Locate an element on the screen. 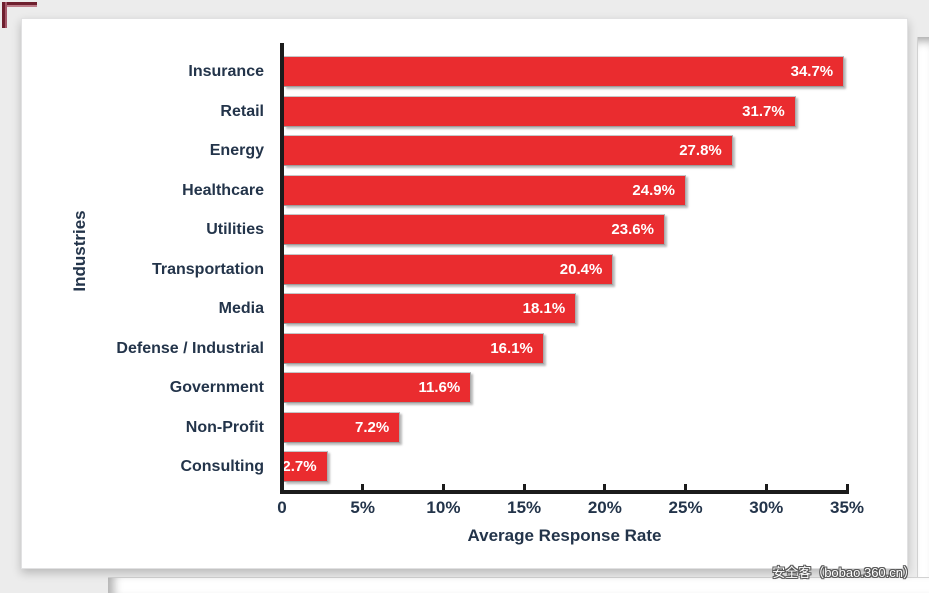 Image resolution: width=929 pixels, height=593 pixels. next-page-edge-bottom is located at coordinates (518, 585).